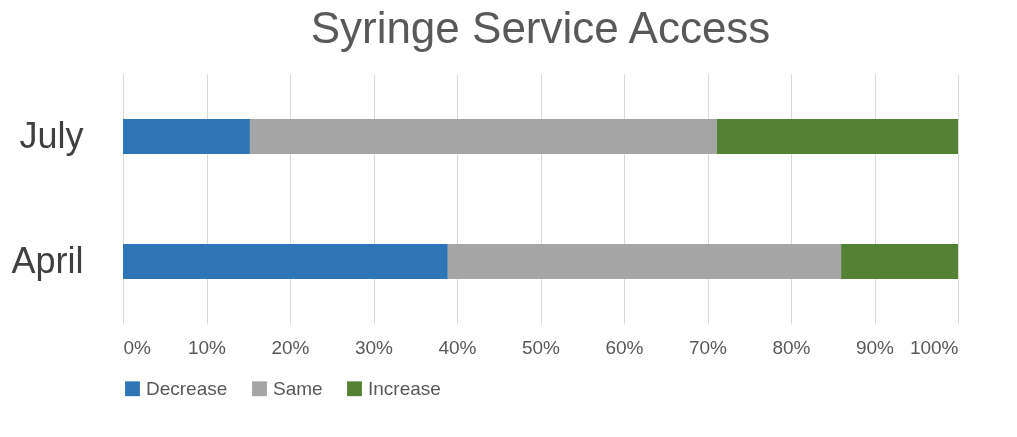  I want to click on legend-label: Decrease, so click(187, 388).